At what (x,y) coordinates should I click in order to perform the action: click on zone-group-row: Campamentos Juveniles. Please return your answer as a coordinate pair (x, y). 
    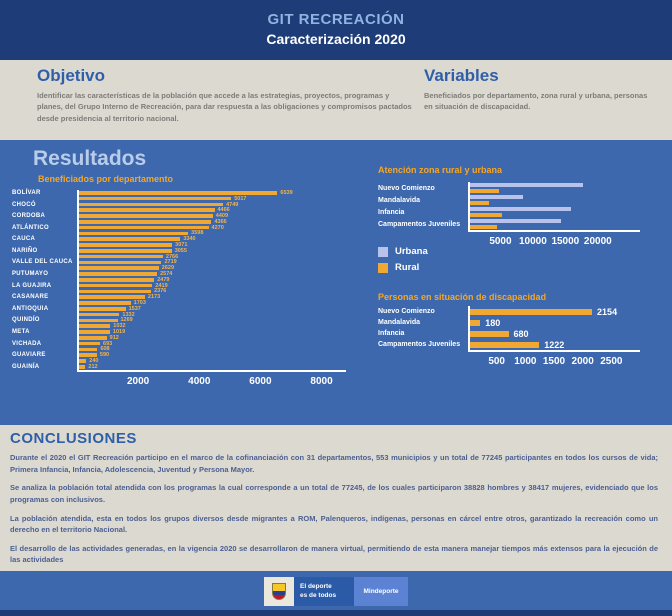
    Looking at the image, I should click on (509, 224).